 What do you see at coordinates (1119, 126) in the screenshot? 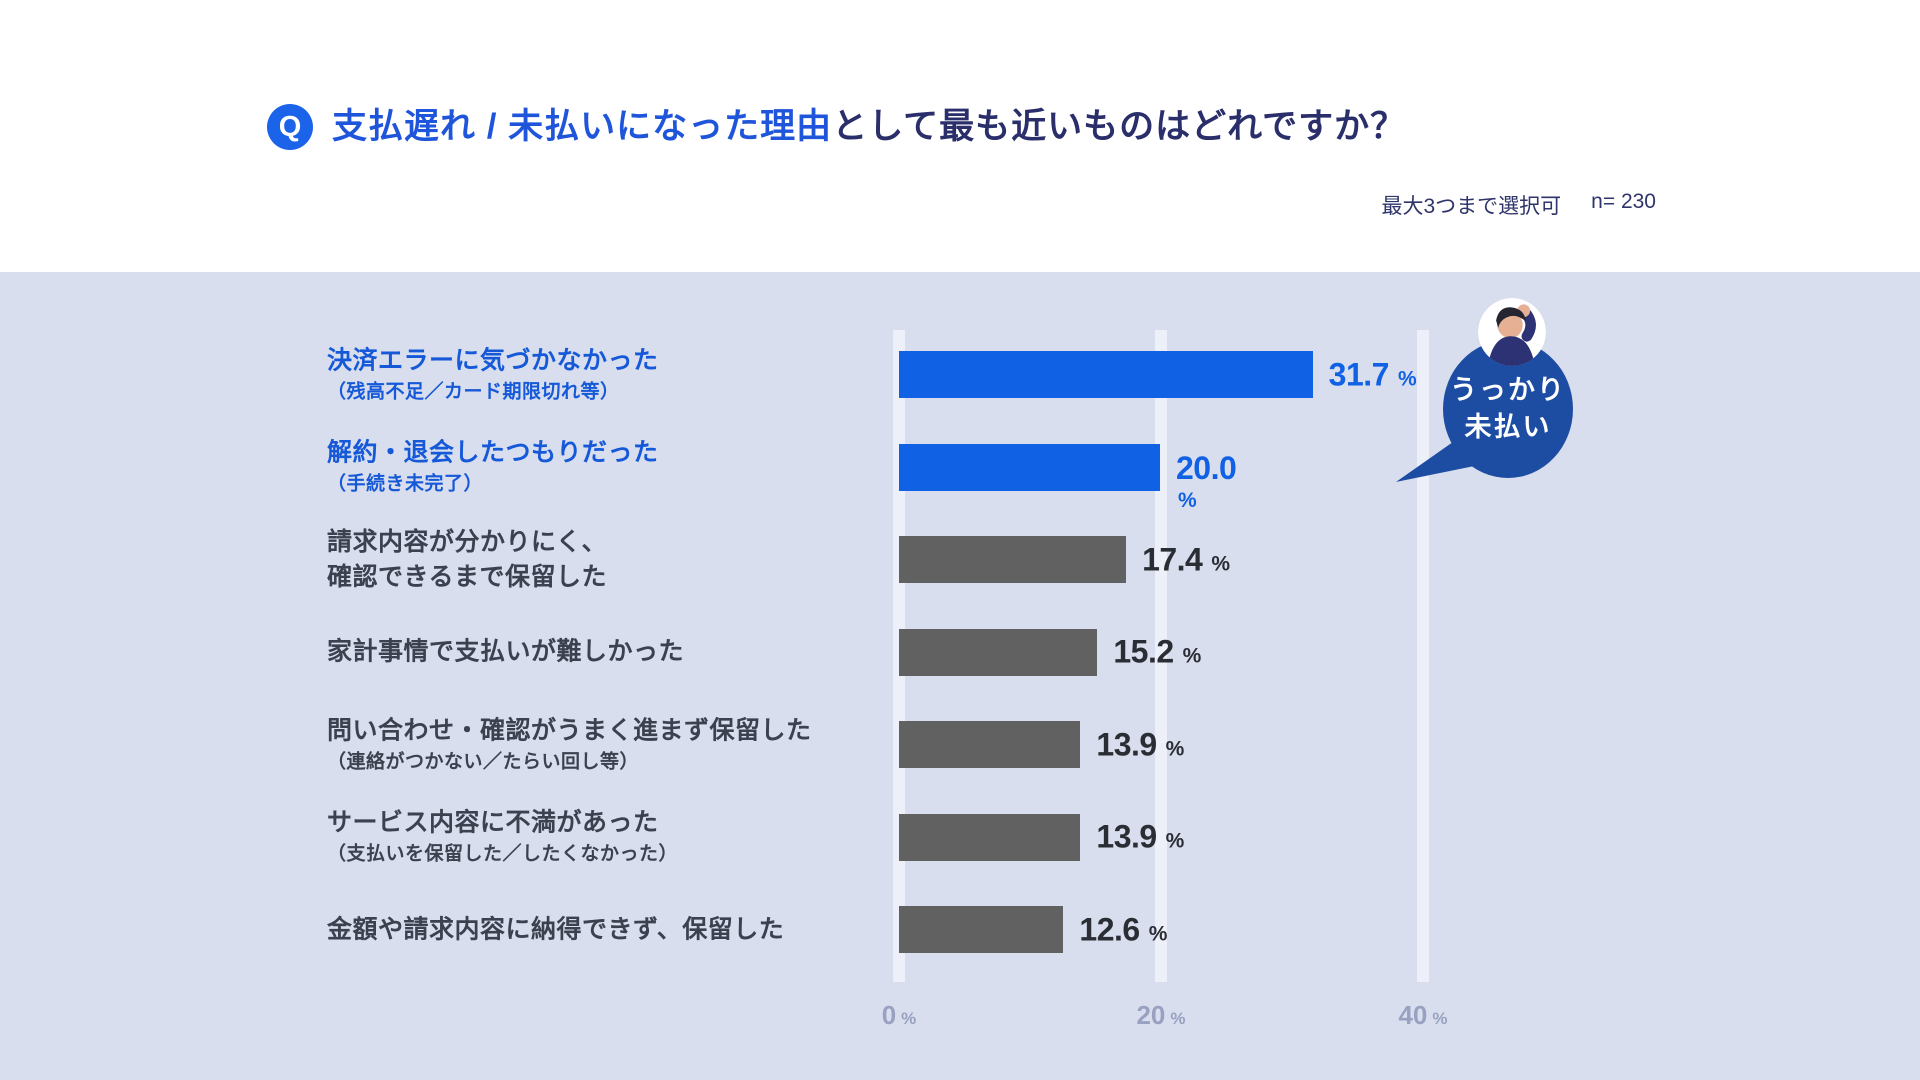
I see `page-title-rest: として最も近いものはどれですか？` at bounding box center [1119, 126].